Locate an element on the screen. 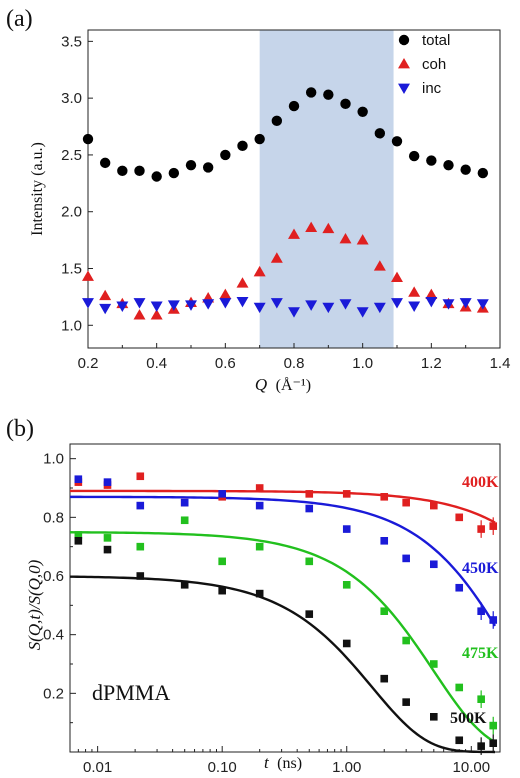  y-tick-label: 0.2 is located at coordinates (53, 693).